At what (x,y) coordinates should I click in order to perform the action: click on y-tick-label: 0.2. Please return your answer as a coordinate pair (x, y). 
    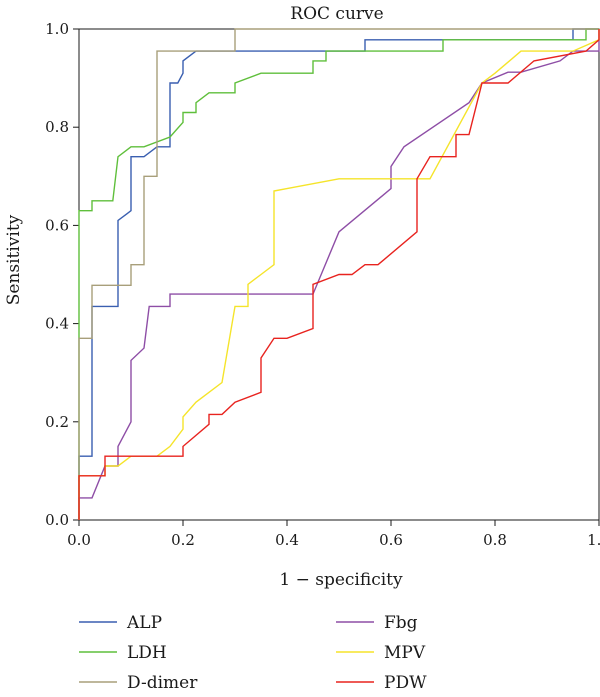
    Looking at the image, I should click on (57, 422).